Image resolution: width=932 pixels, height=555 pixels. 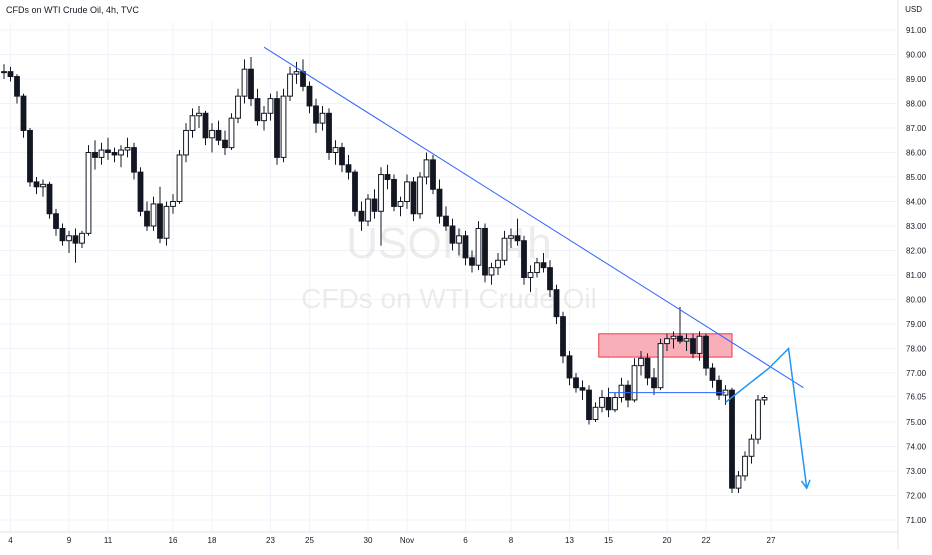 I want to click on price-tick-label: 80.00, so click(x=916, y=300).